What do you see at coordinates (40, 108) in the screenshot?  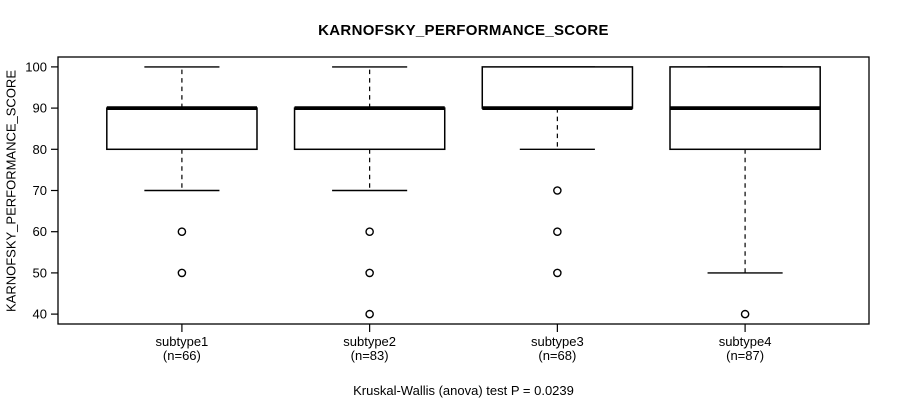 I see `y-tick-label: 90` at bounding box center [40, 108].